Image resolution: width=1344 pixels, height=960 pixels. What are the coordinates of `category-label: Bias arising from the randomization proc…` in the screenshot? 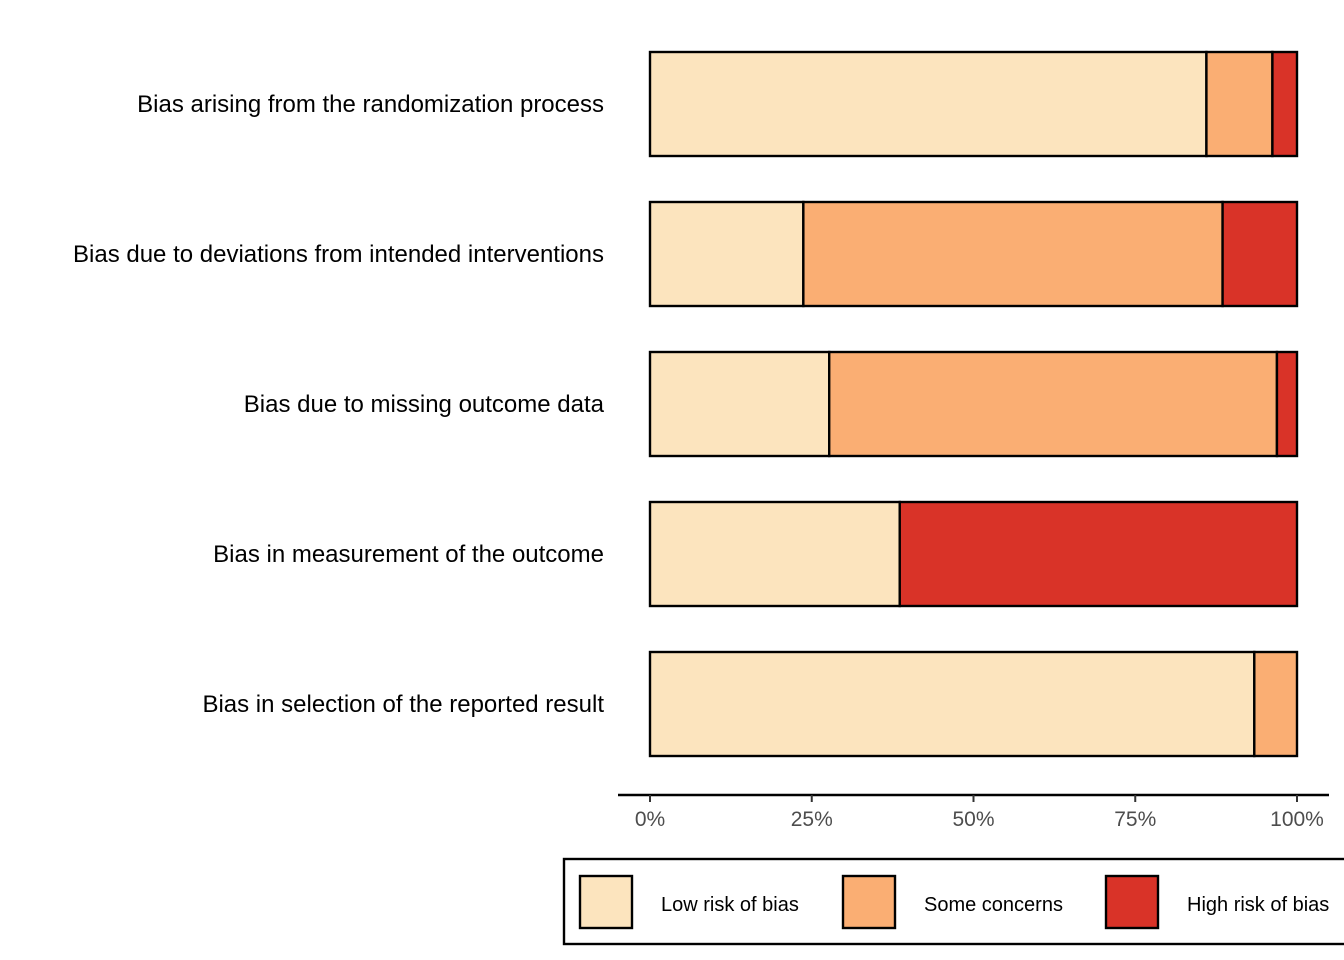 It's located at (370, 104).